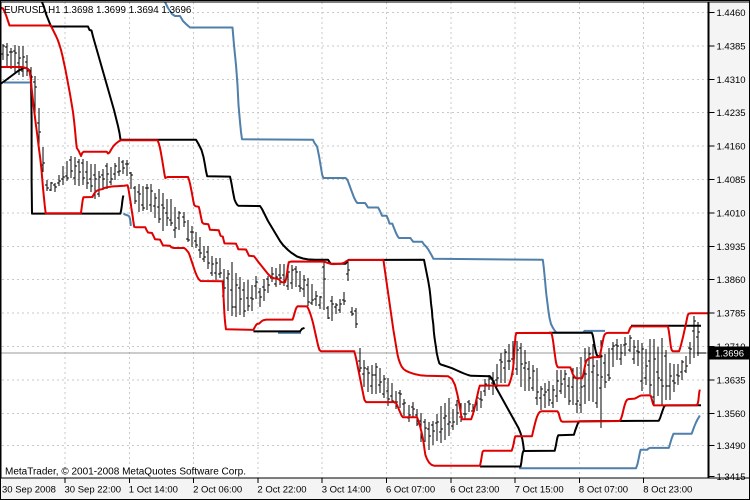  Describe the element at coordinates (731, 414) in the screenshot. I see `svg-text: 1.3560` at that location.